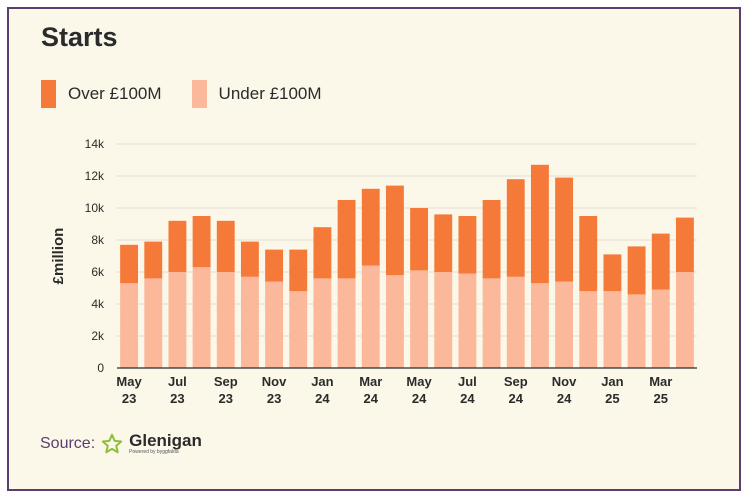 This screenshot has height=500, width=750. I want to click on legend: Over £100M Under £100M, so click(196, 94).